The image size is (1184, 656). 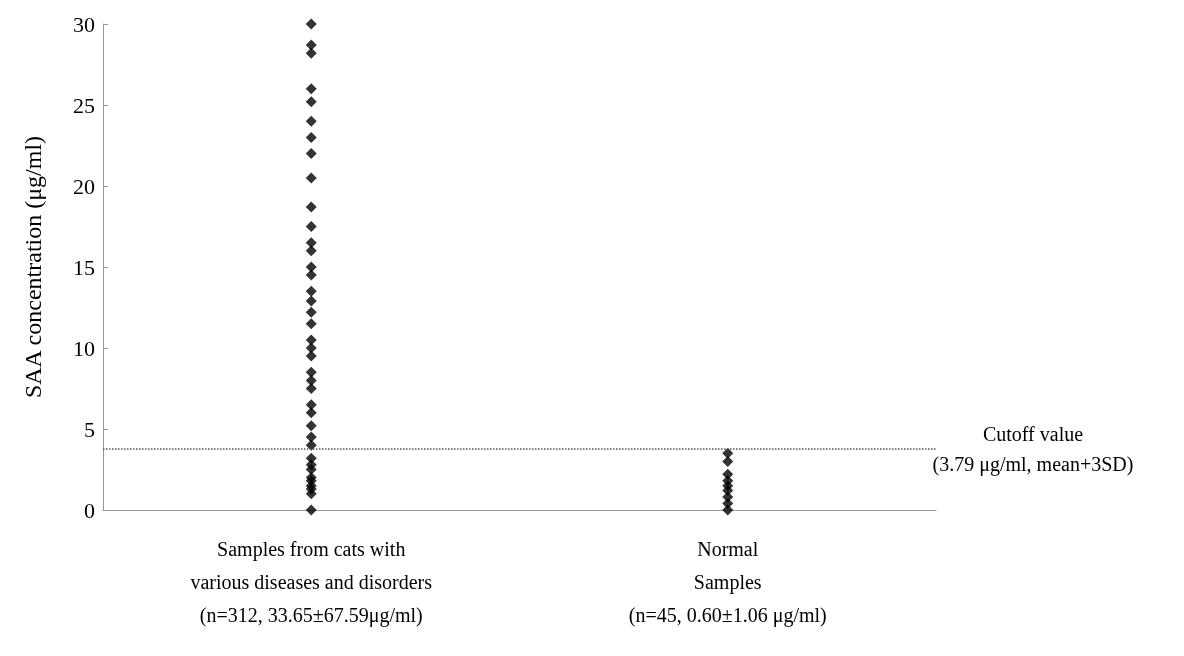 What do you see at coordinates (89, 429) in the screenshot?
I see `y-tick-label: 5` at bounding box center [89, 429].